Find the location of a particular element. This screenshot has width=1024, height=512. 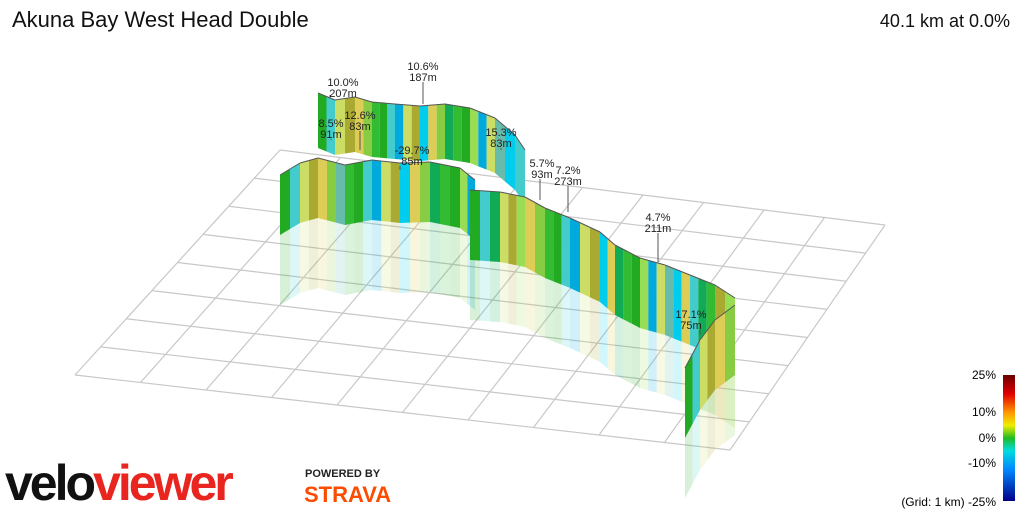

annotation-length: 207m is located at coordinates (343, 94).